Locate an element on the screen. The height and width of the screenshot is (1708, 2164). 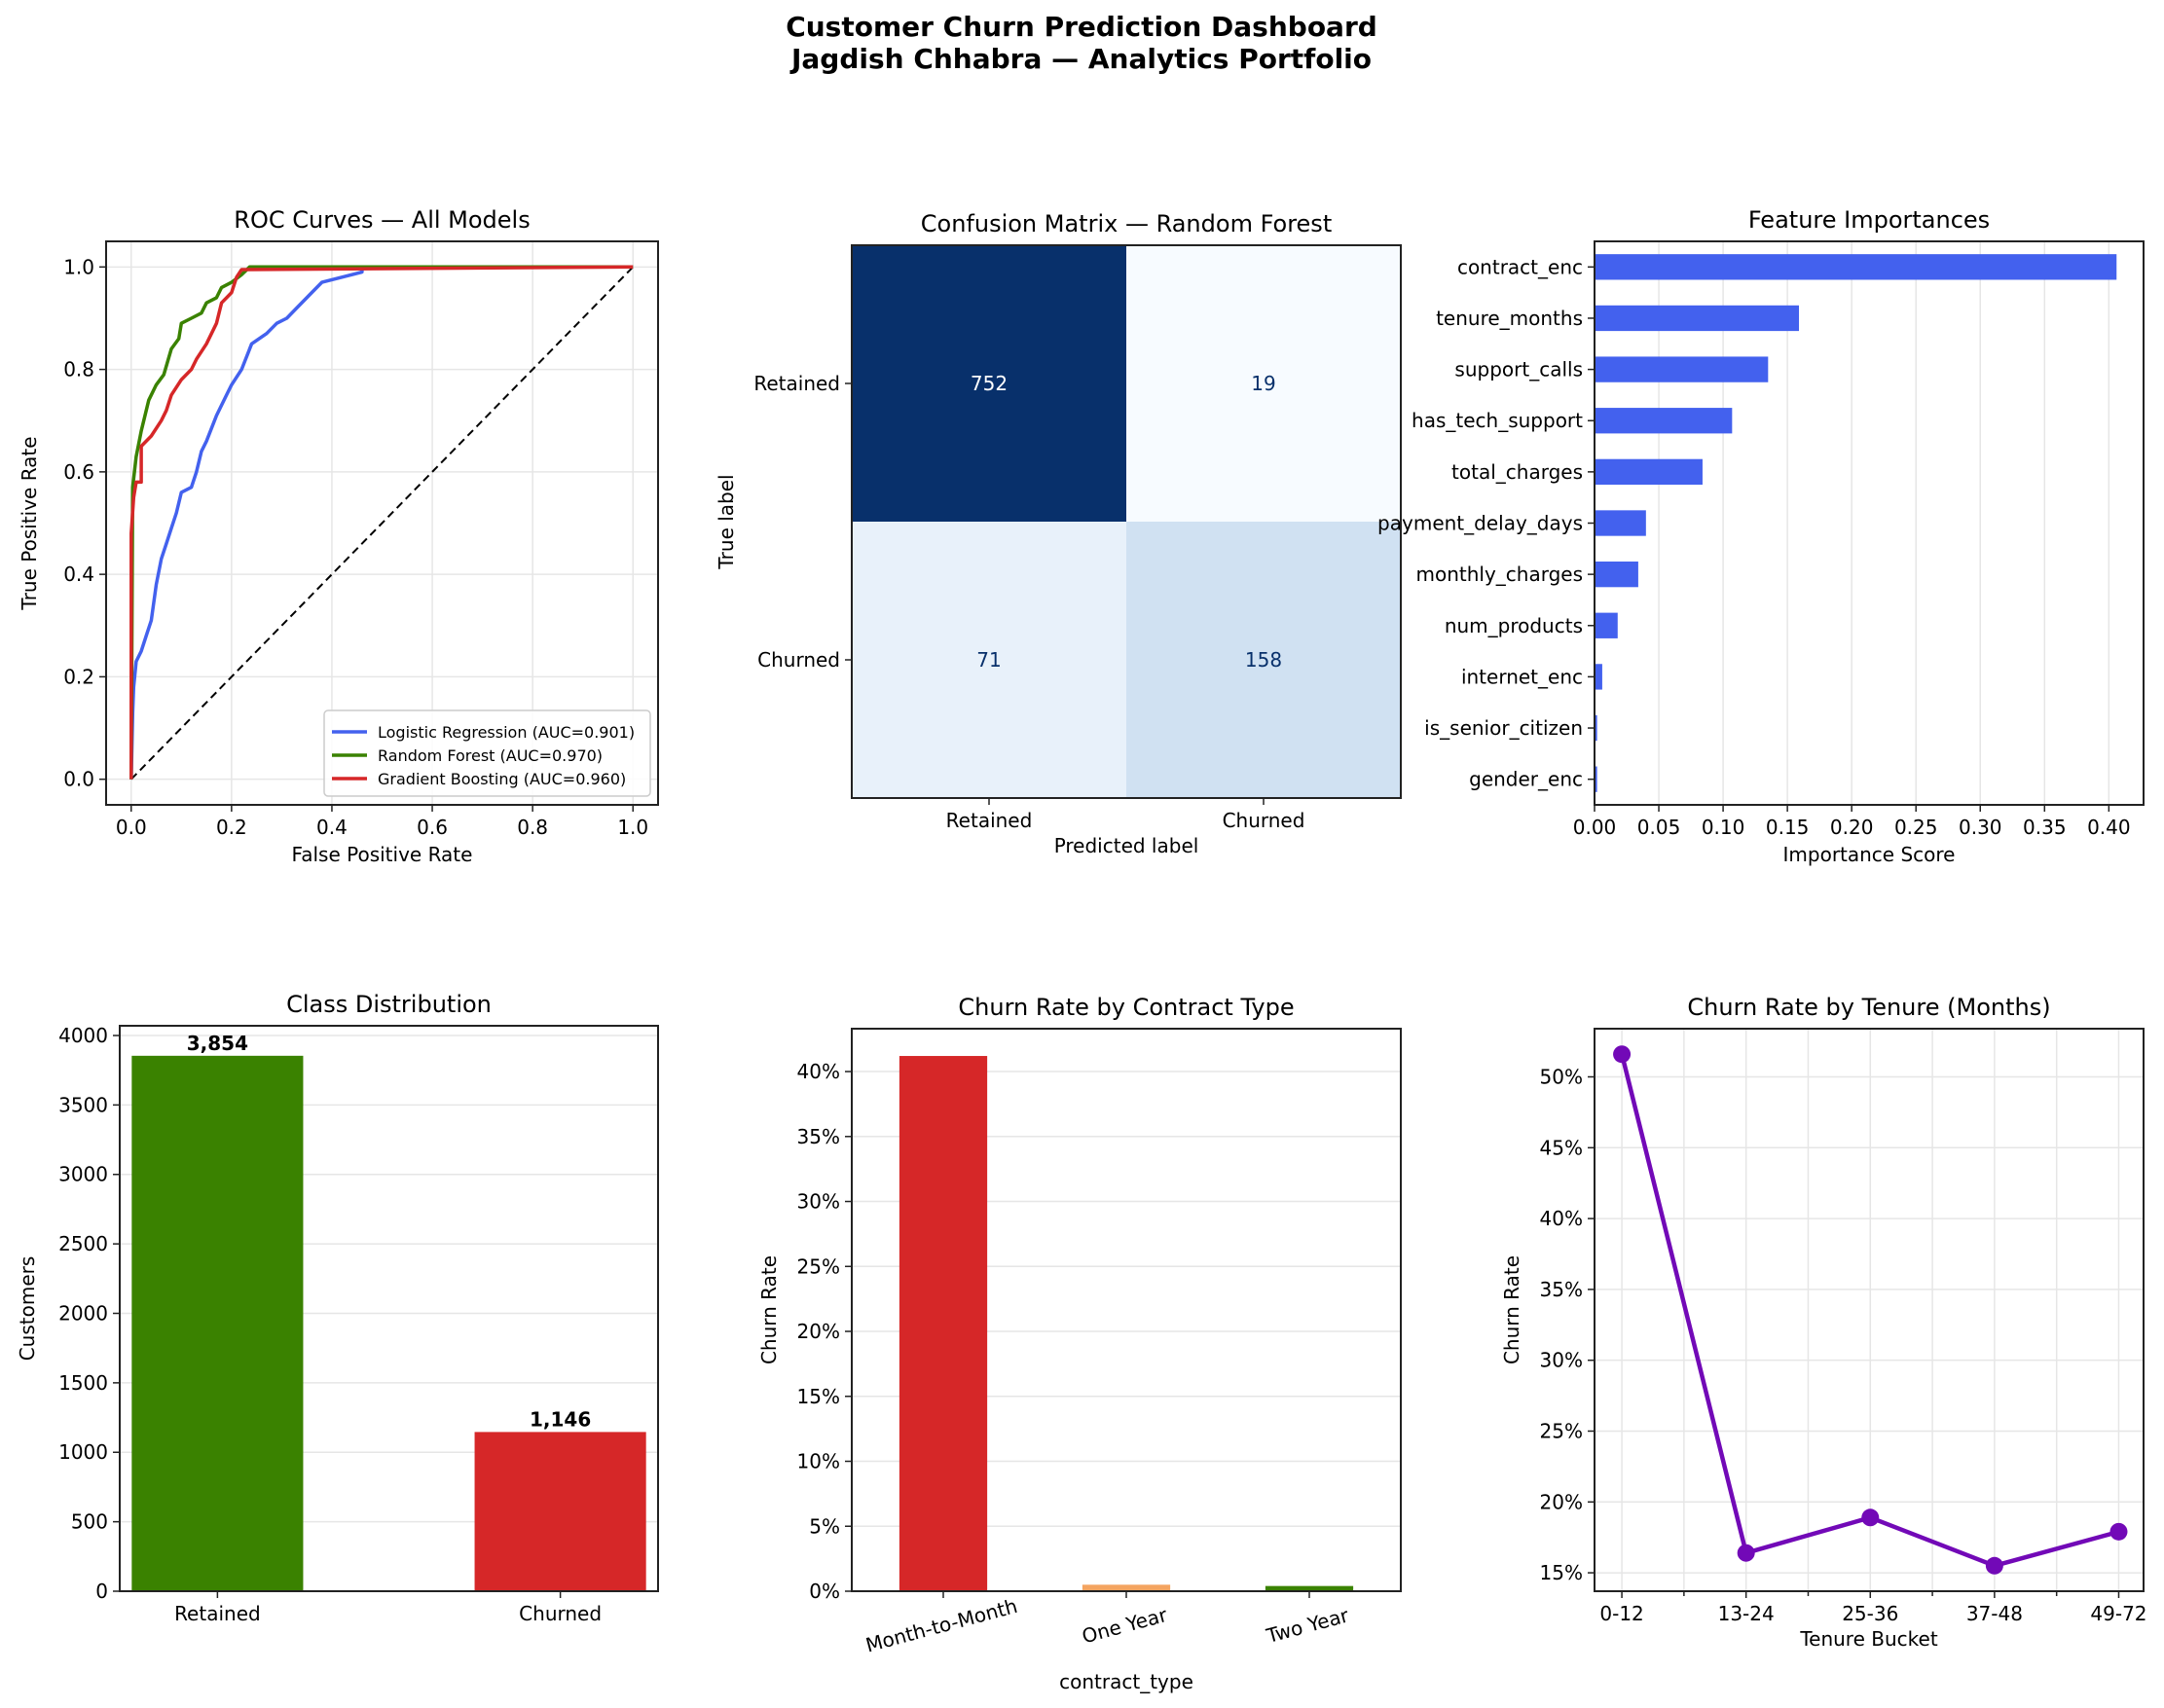
x-tick-label: 0.00 is located at coordinates (1595, 827).